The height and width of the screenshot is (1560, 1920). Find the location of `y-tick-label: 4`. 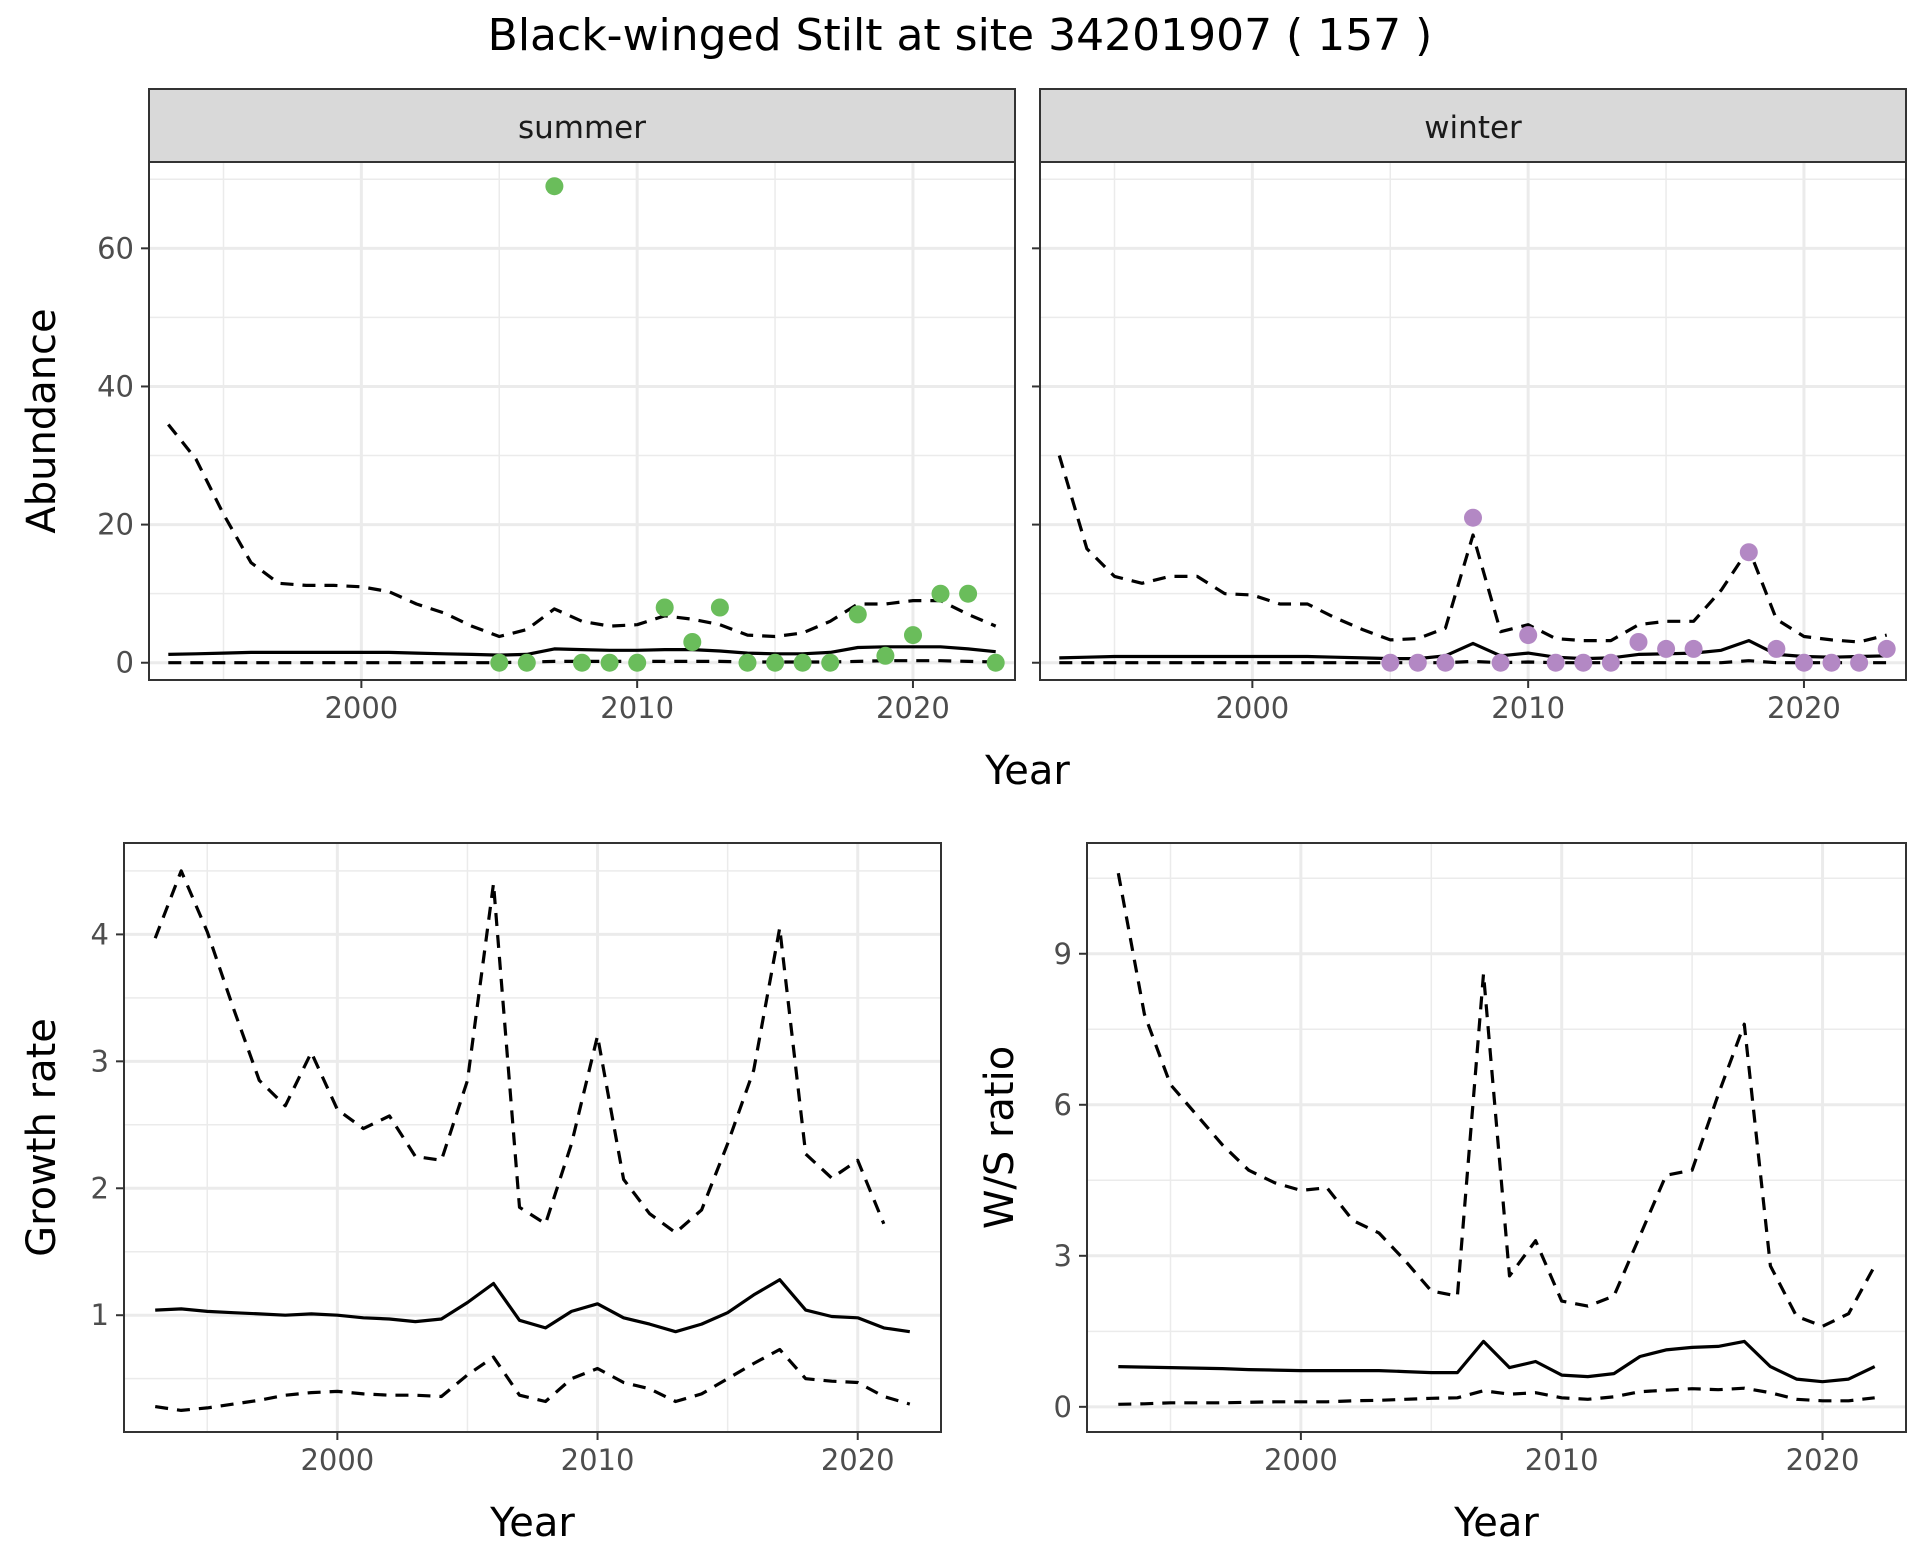

y-tick-label: 4 is located at coordinates (100, 934).